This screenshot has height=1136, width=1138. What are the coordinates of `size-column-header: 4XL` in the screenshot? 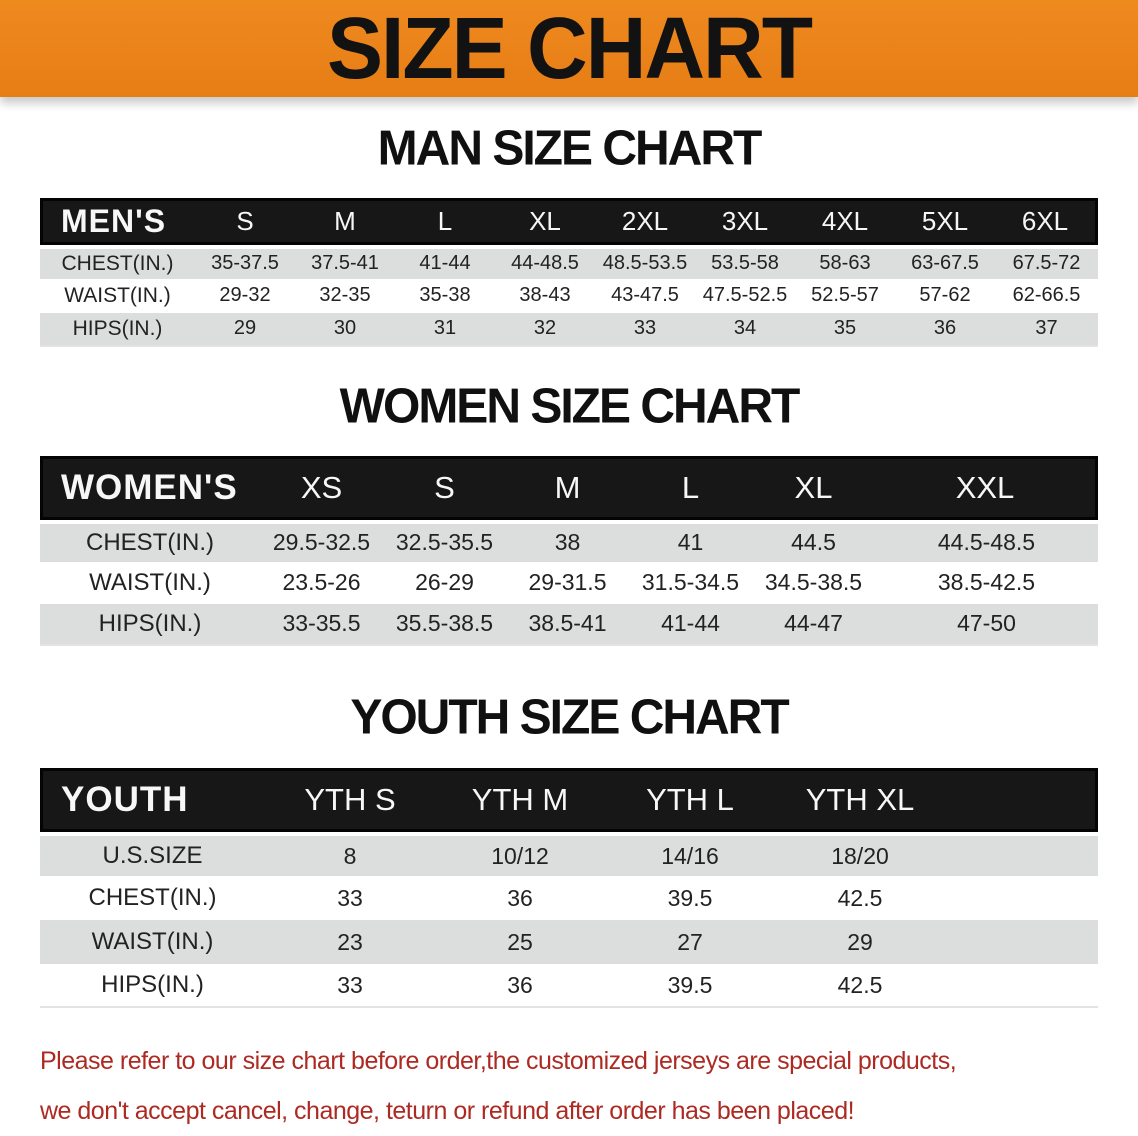 It's located at (845, 221).